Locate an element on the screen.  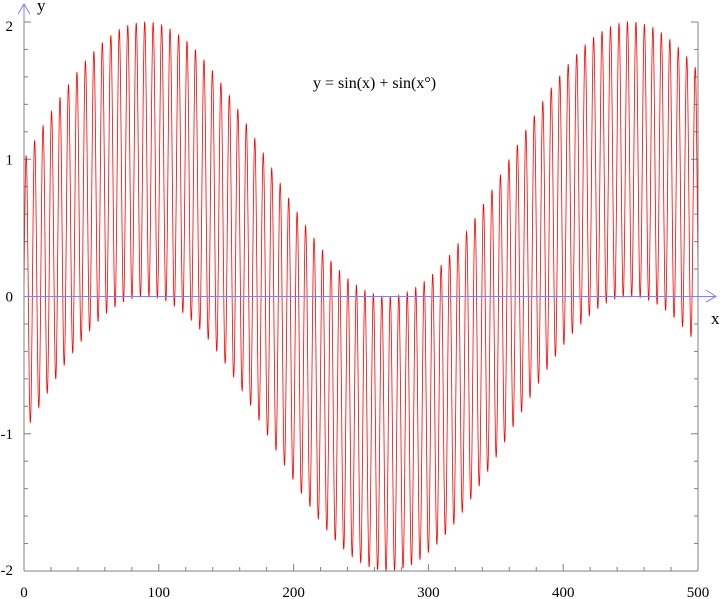
x-tick-label: 300 is located at coordinates (428, 592).